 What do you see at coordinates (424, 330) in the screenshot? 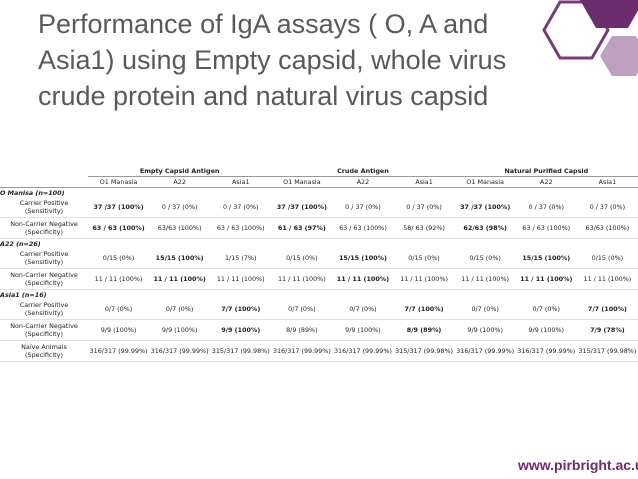
I see `cell: 8/9 (89%)` at bounding box center [424, 330].